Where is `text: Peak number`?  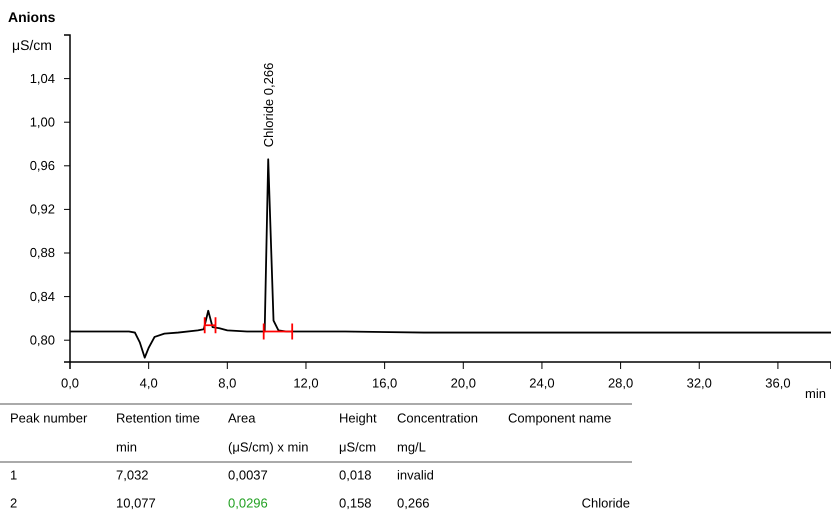
text: Peak number is located at coordinates (49, 418).